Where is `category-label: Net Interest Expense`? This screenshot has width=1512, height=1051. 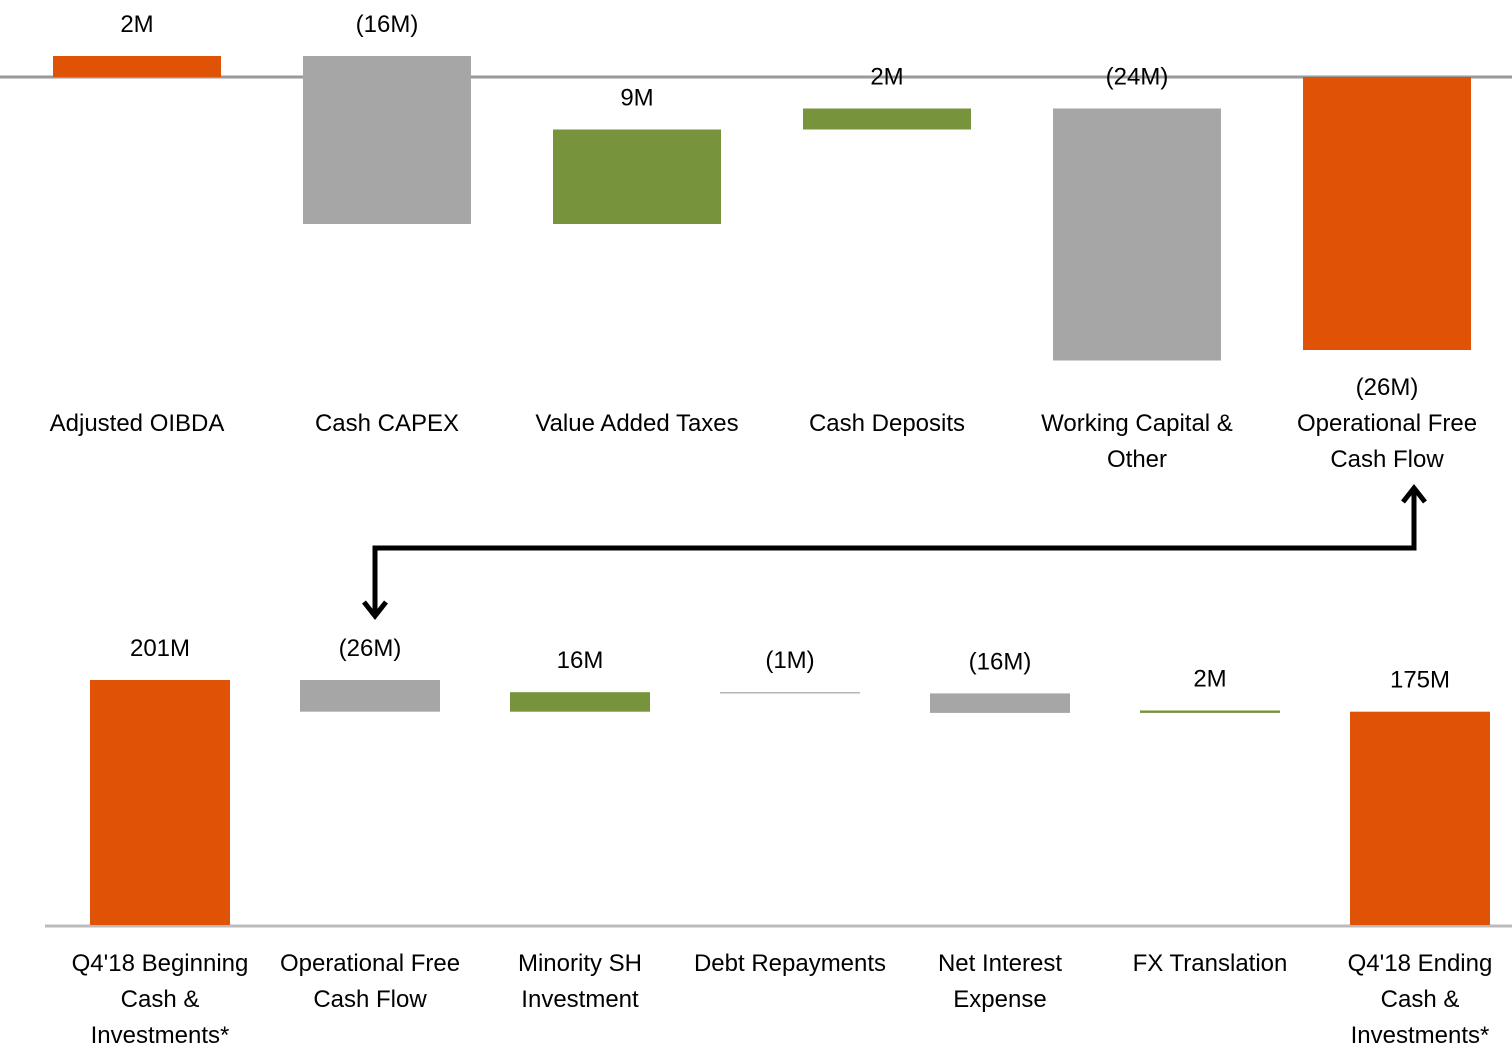 category-label: Net Interest Expense is located at coordinates (1000, 981).